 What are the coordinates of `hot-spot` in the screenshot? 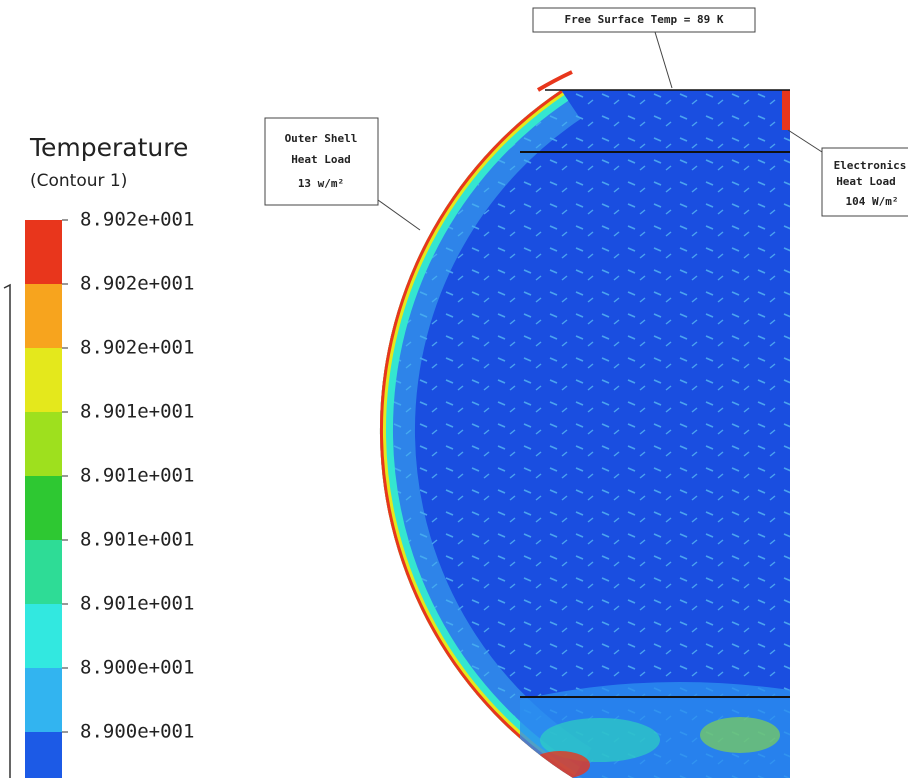 It's located at (786, 110).